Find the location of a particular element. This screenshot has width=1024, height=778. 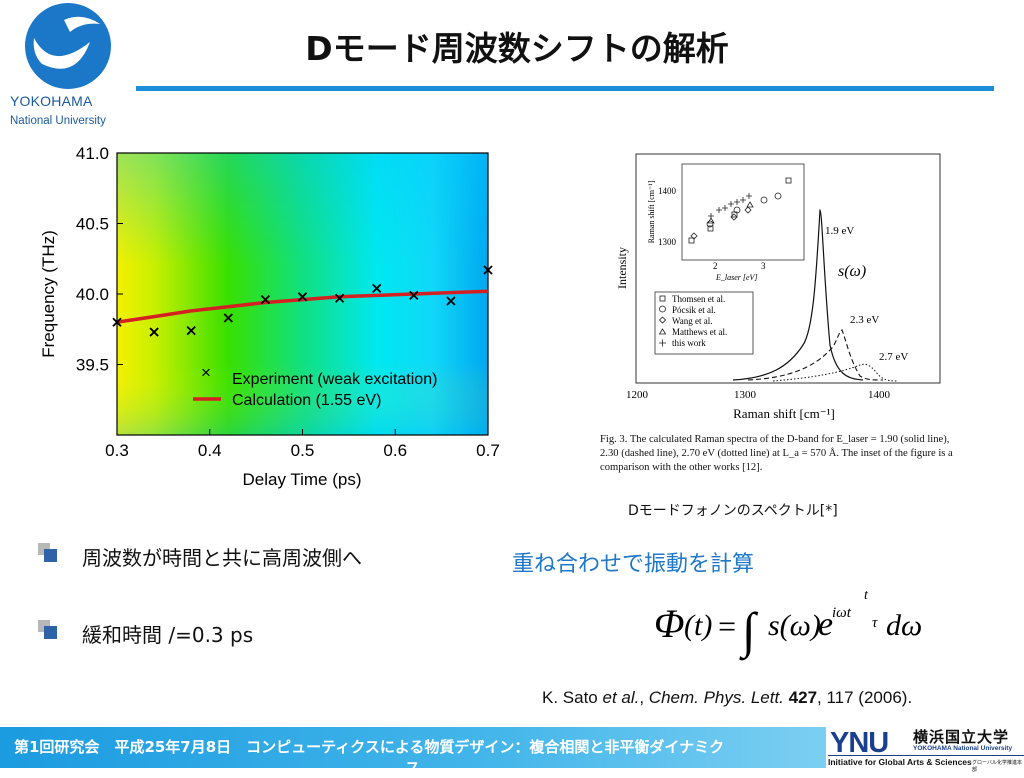

legend-item: this work is located at coordinates (689, 343).